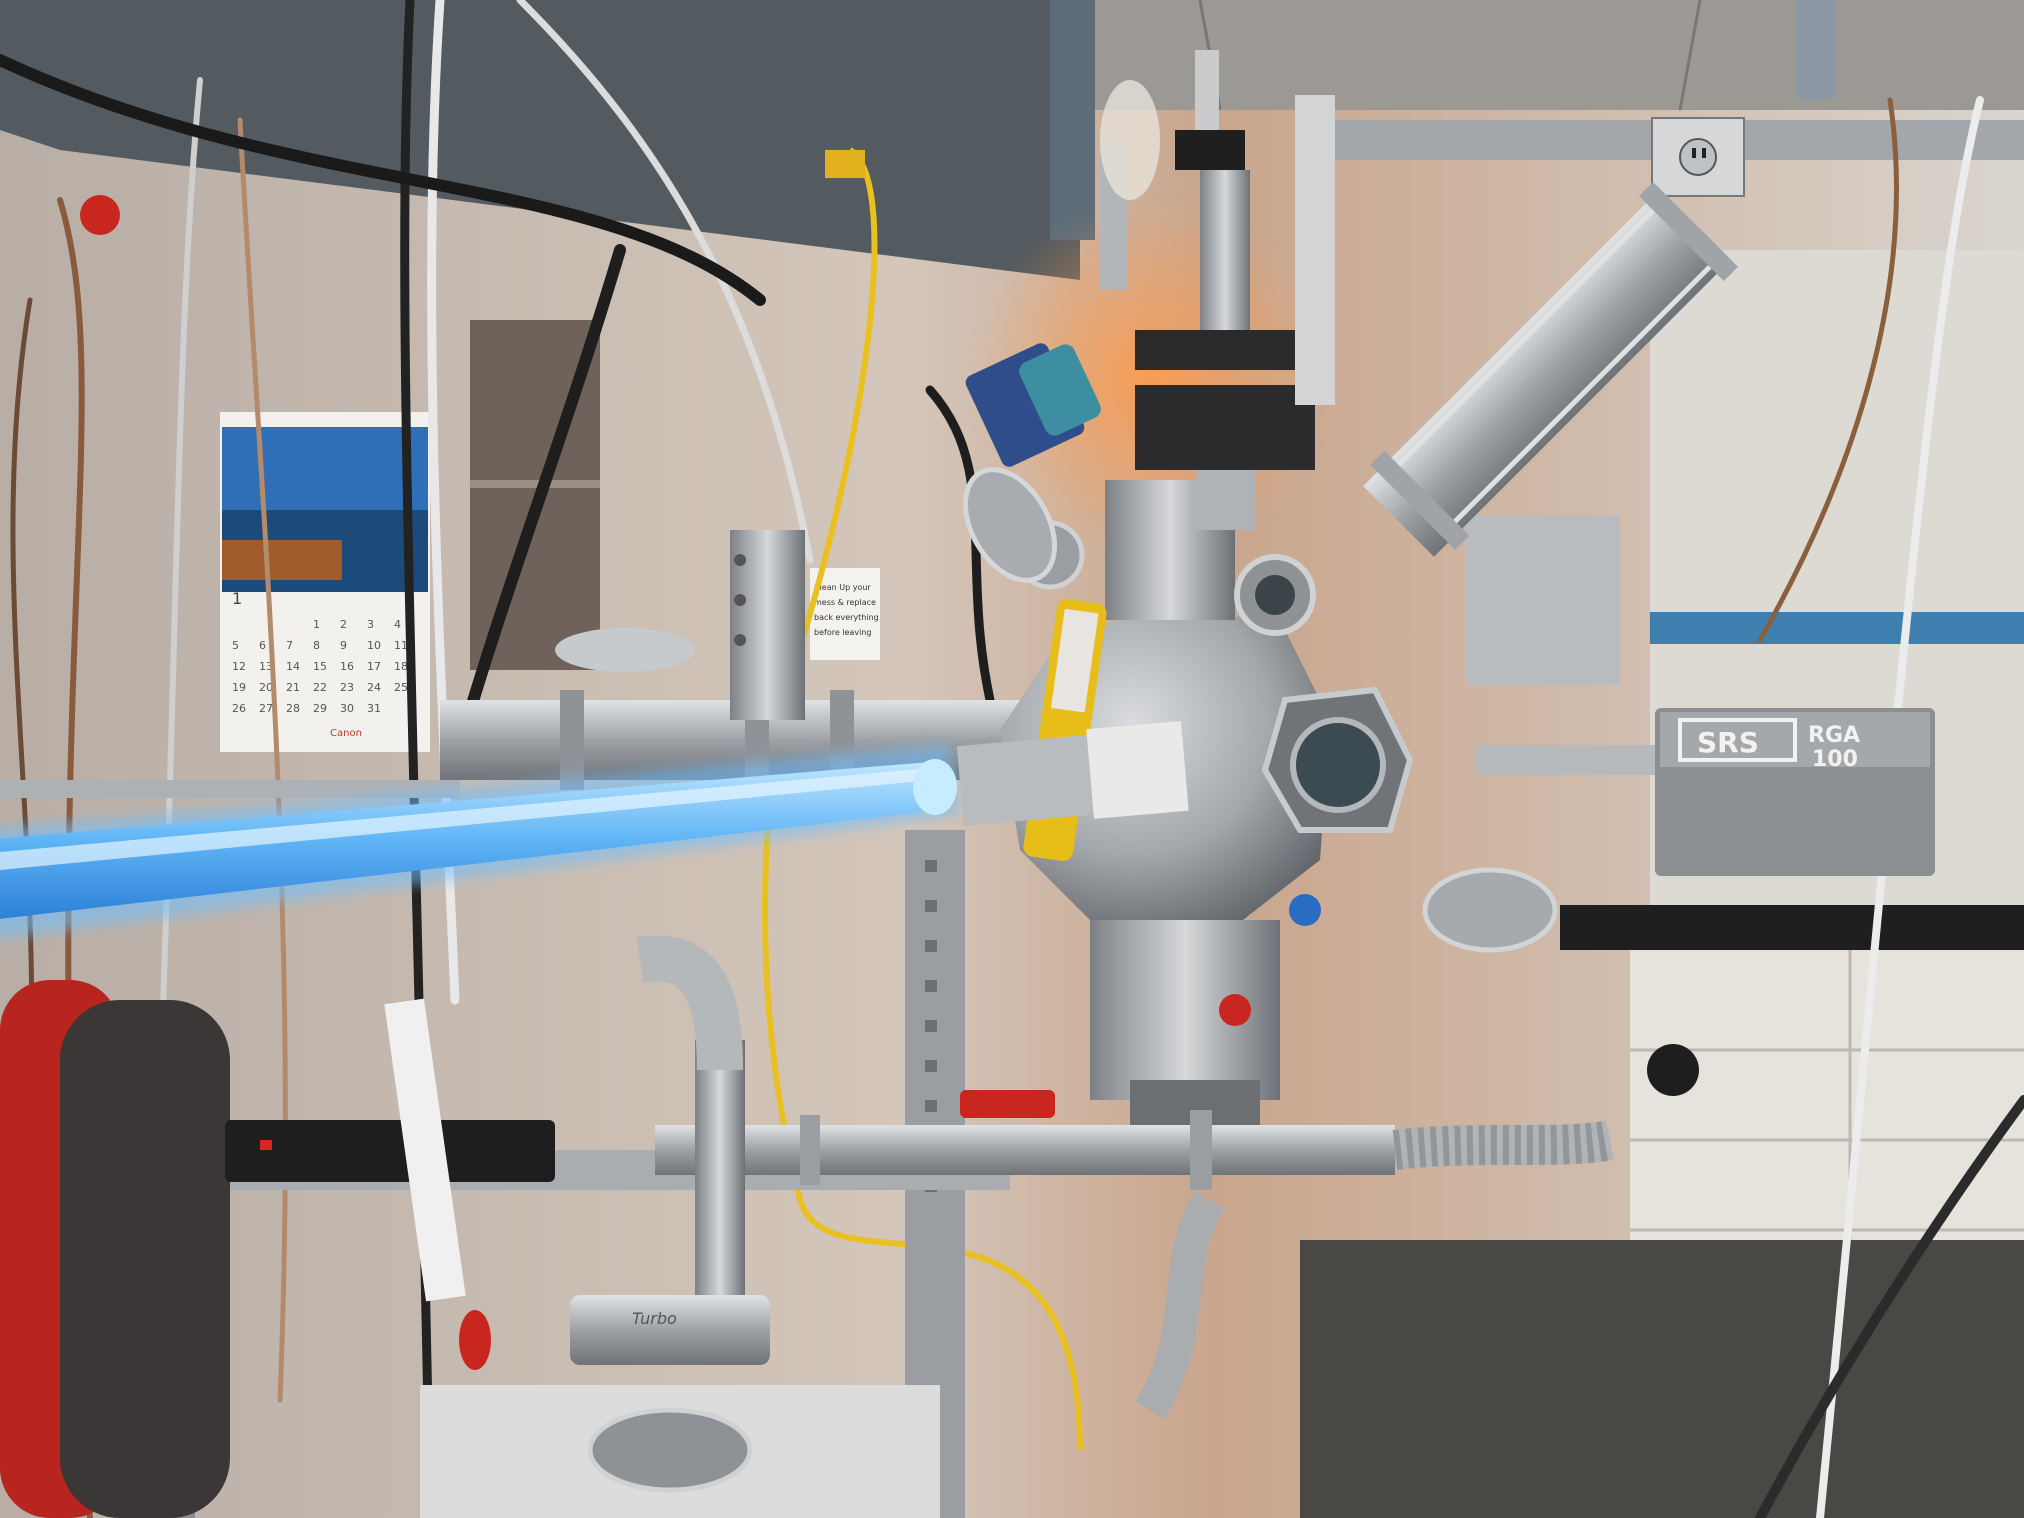  I want to click on lower-pipe, so click(1025, 1150).